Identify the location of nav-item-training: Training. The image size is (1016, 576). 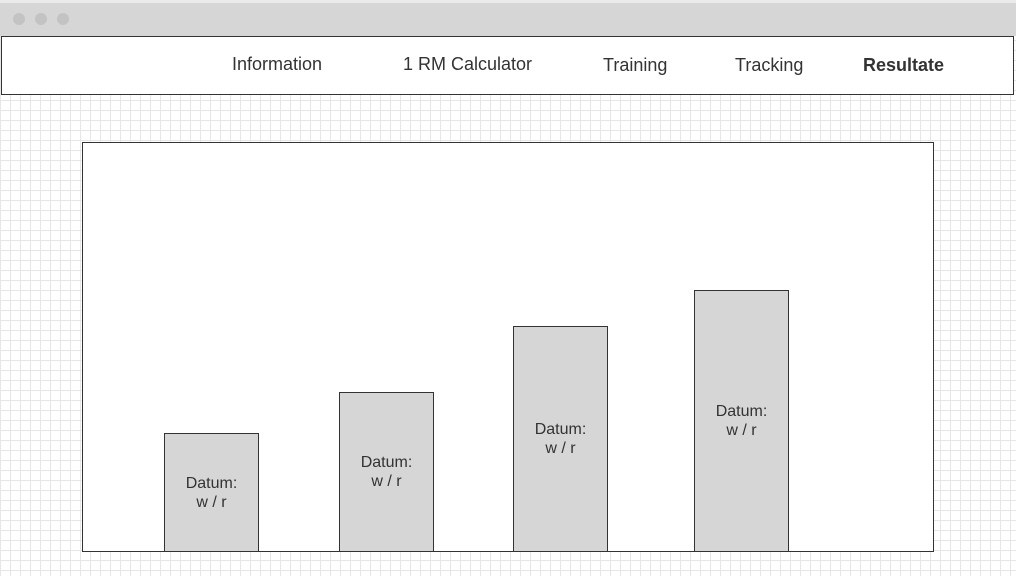
(635, 65).